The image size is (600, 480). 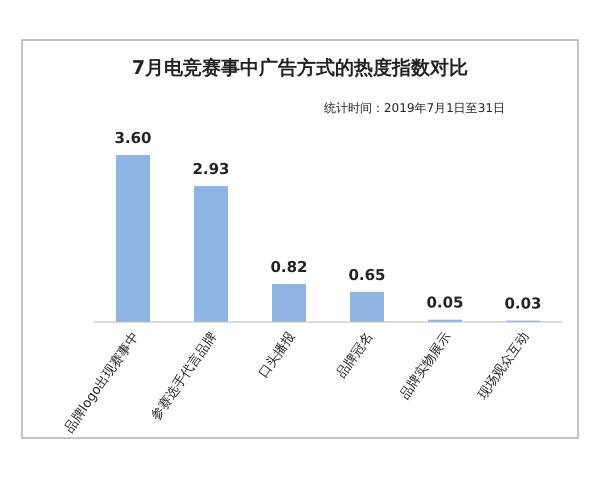 I want to click on data-label: 0.03, so click(x=523, y=303).